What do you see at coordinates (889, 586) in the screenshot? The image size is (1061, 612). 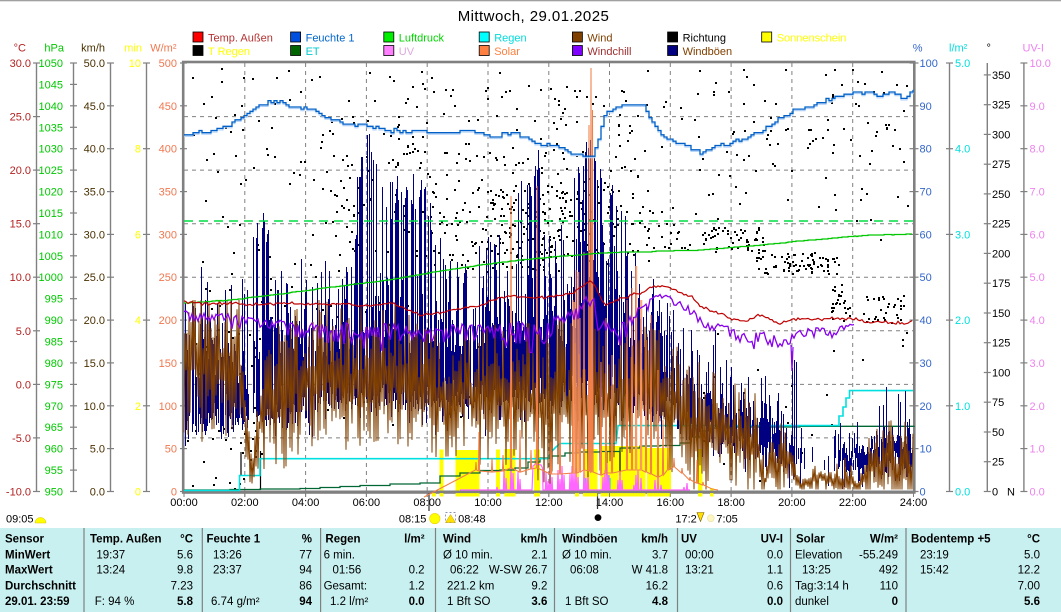 I see `svg-text: 110` at bounding box center [889, 586].